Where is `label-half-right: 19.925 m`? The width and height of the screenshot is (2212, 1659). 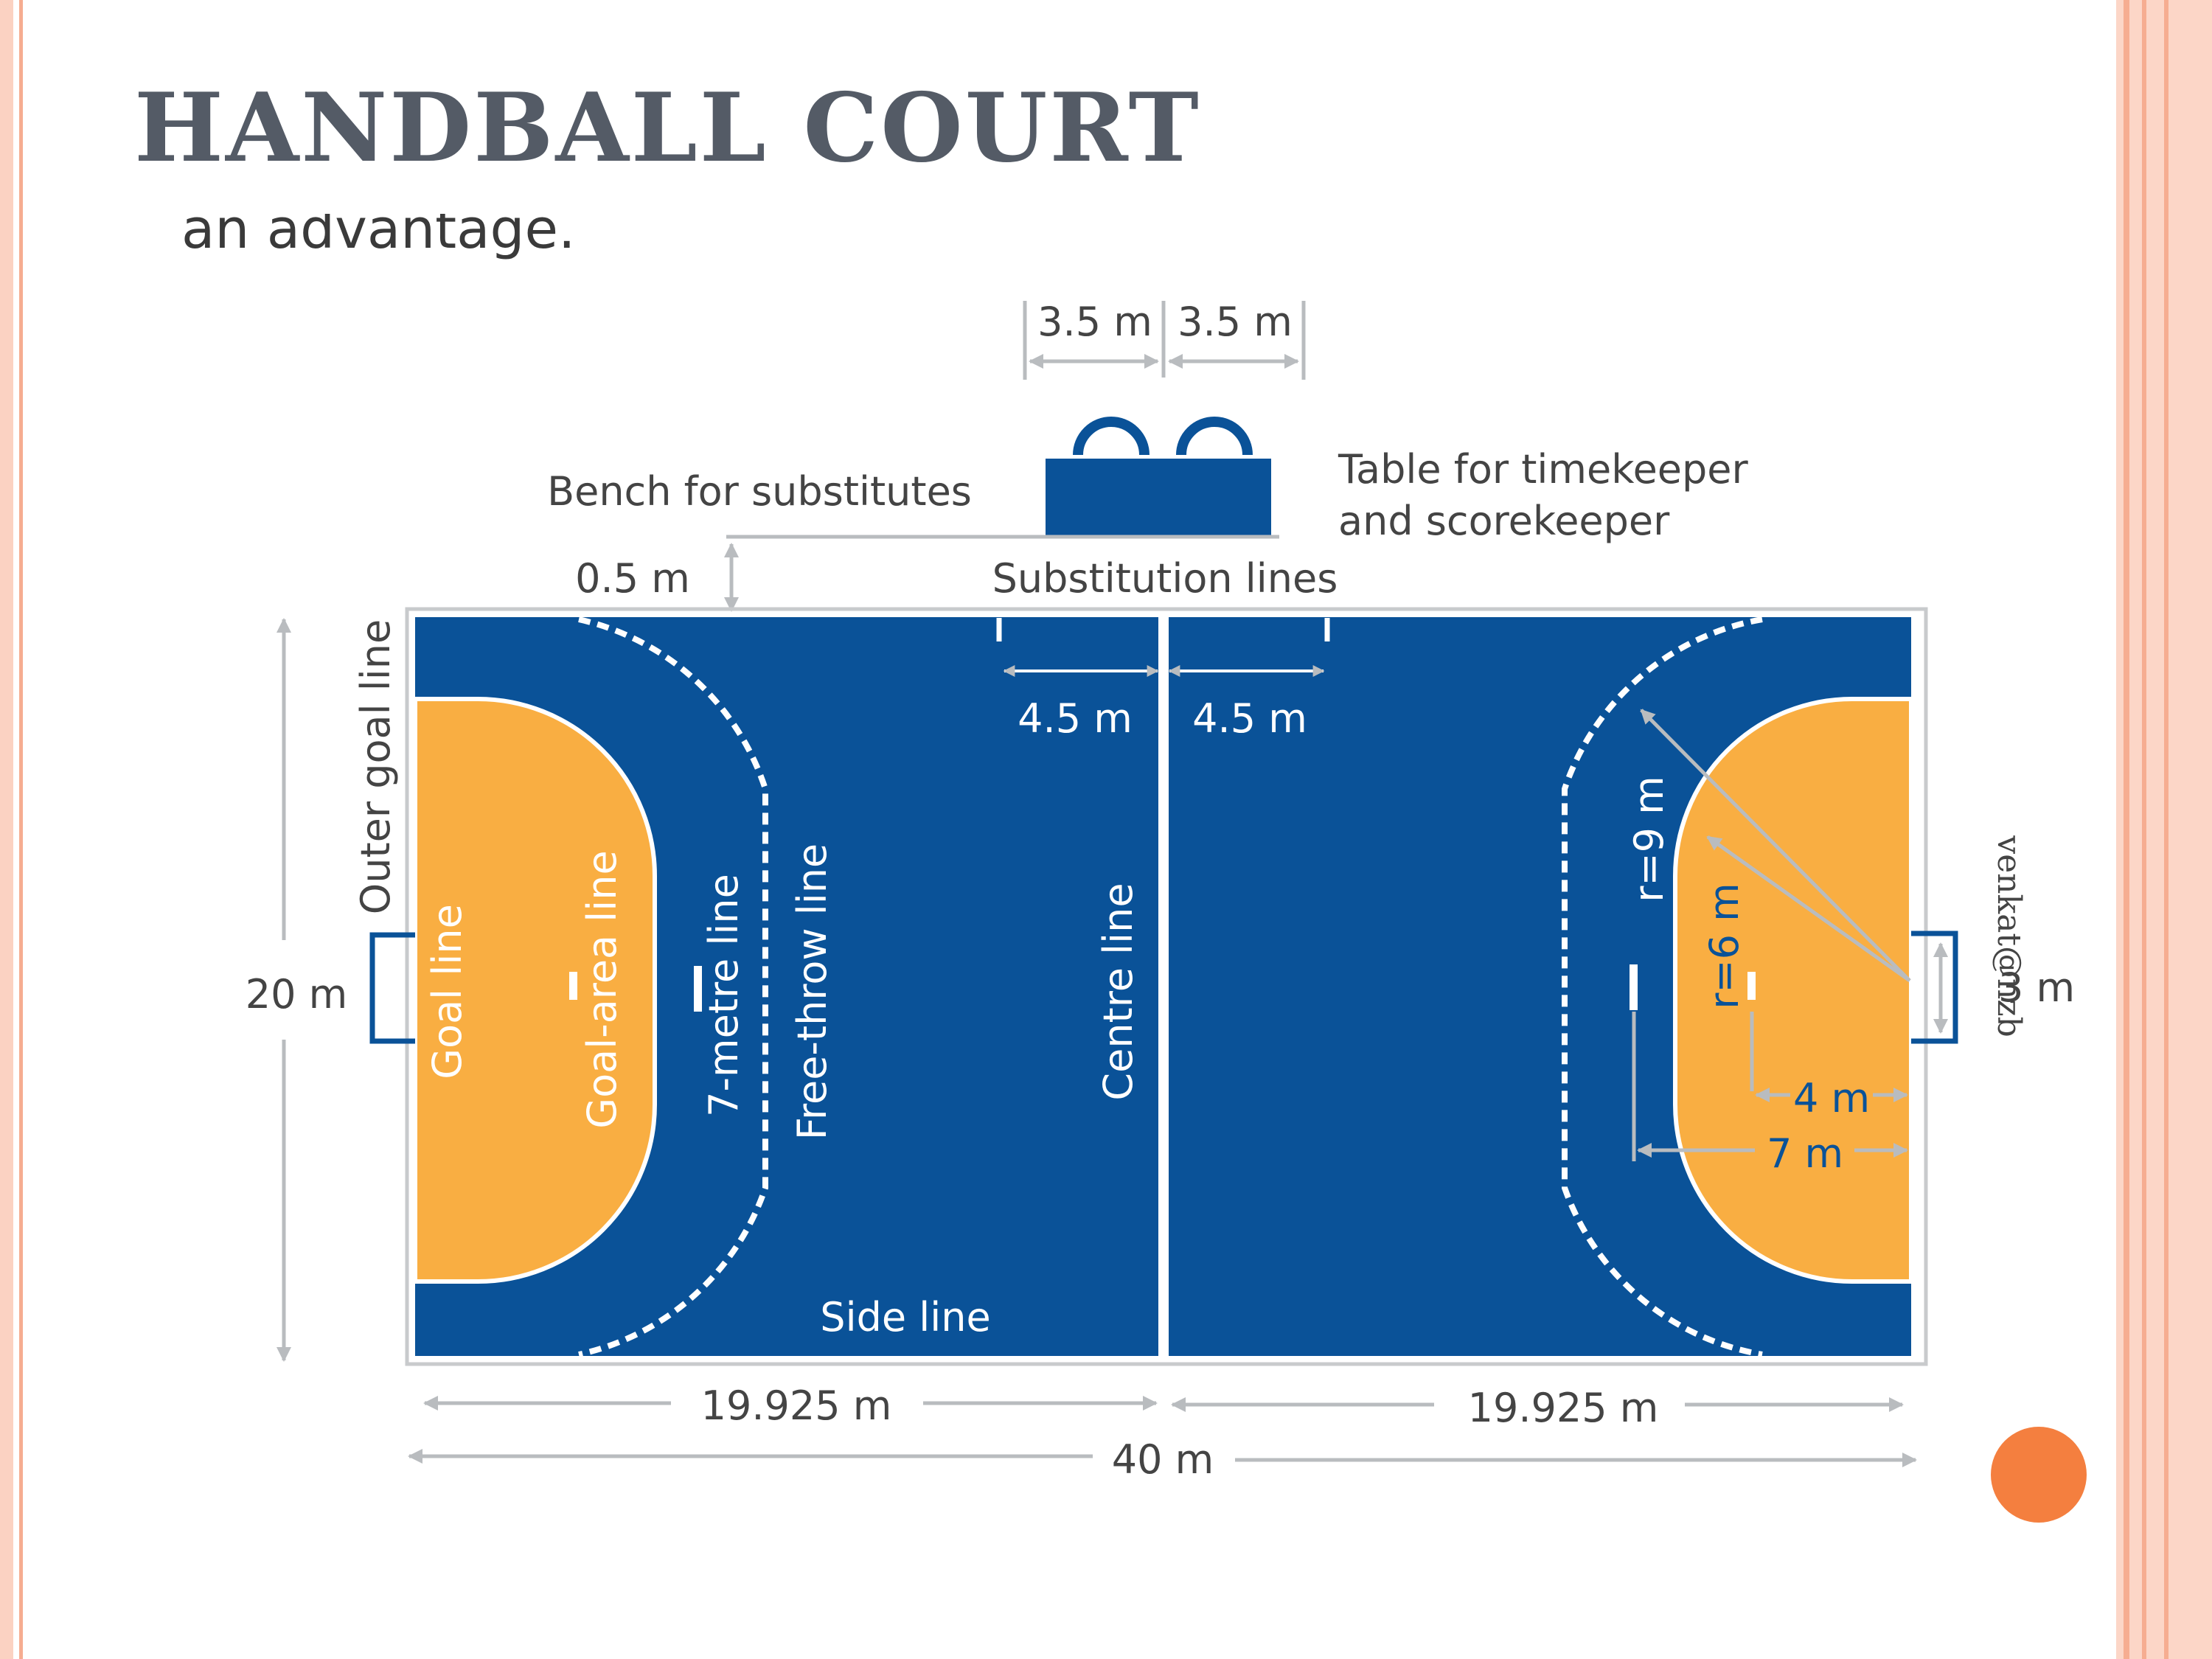 label-half-right: 19.925 m is located at coordinates (1563, 1408).